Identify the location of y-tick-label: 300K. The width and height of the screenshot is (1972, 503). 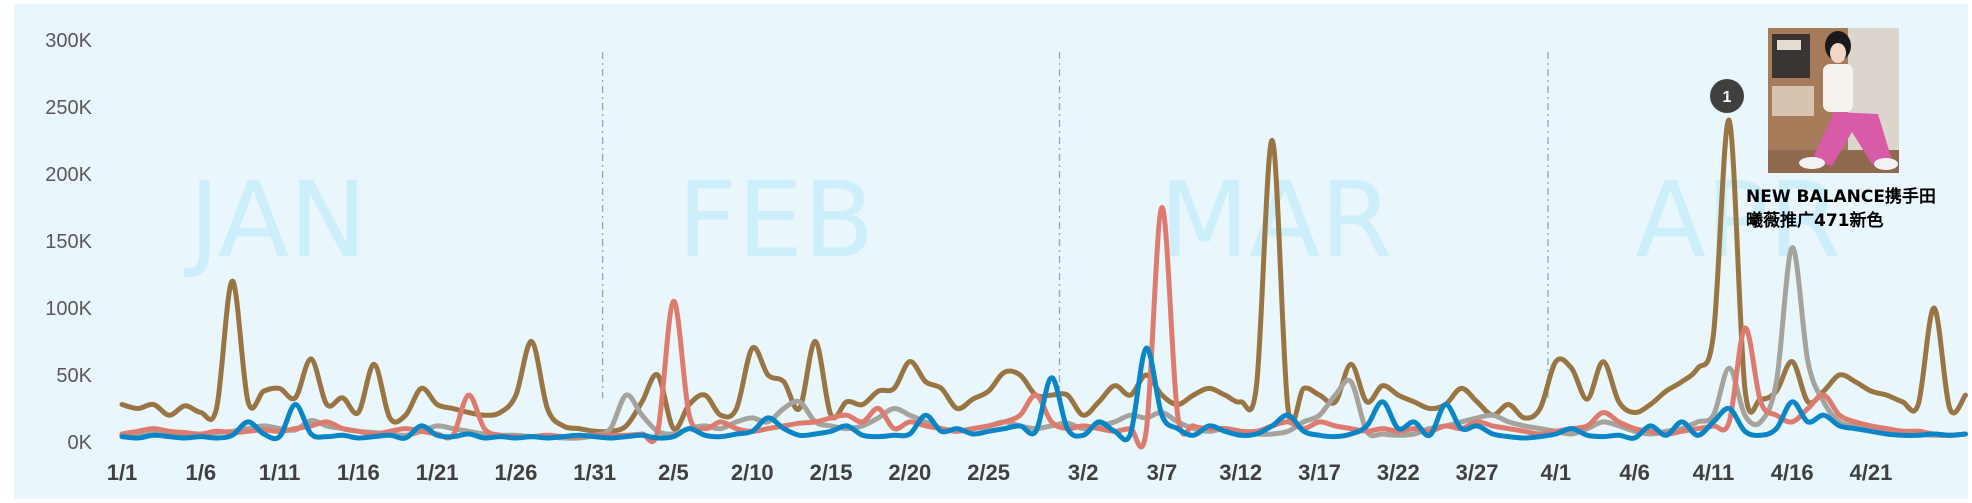
(68, 41).